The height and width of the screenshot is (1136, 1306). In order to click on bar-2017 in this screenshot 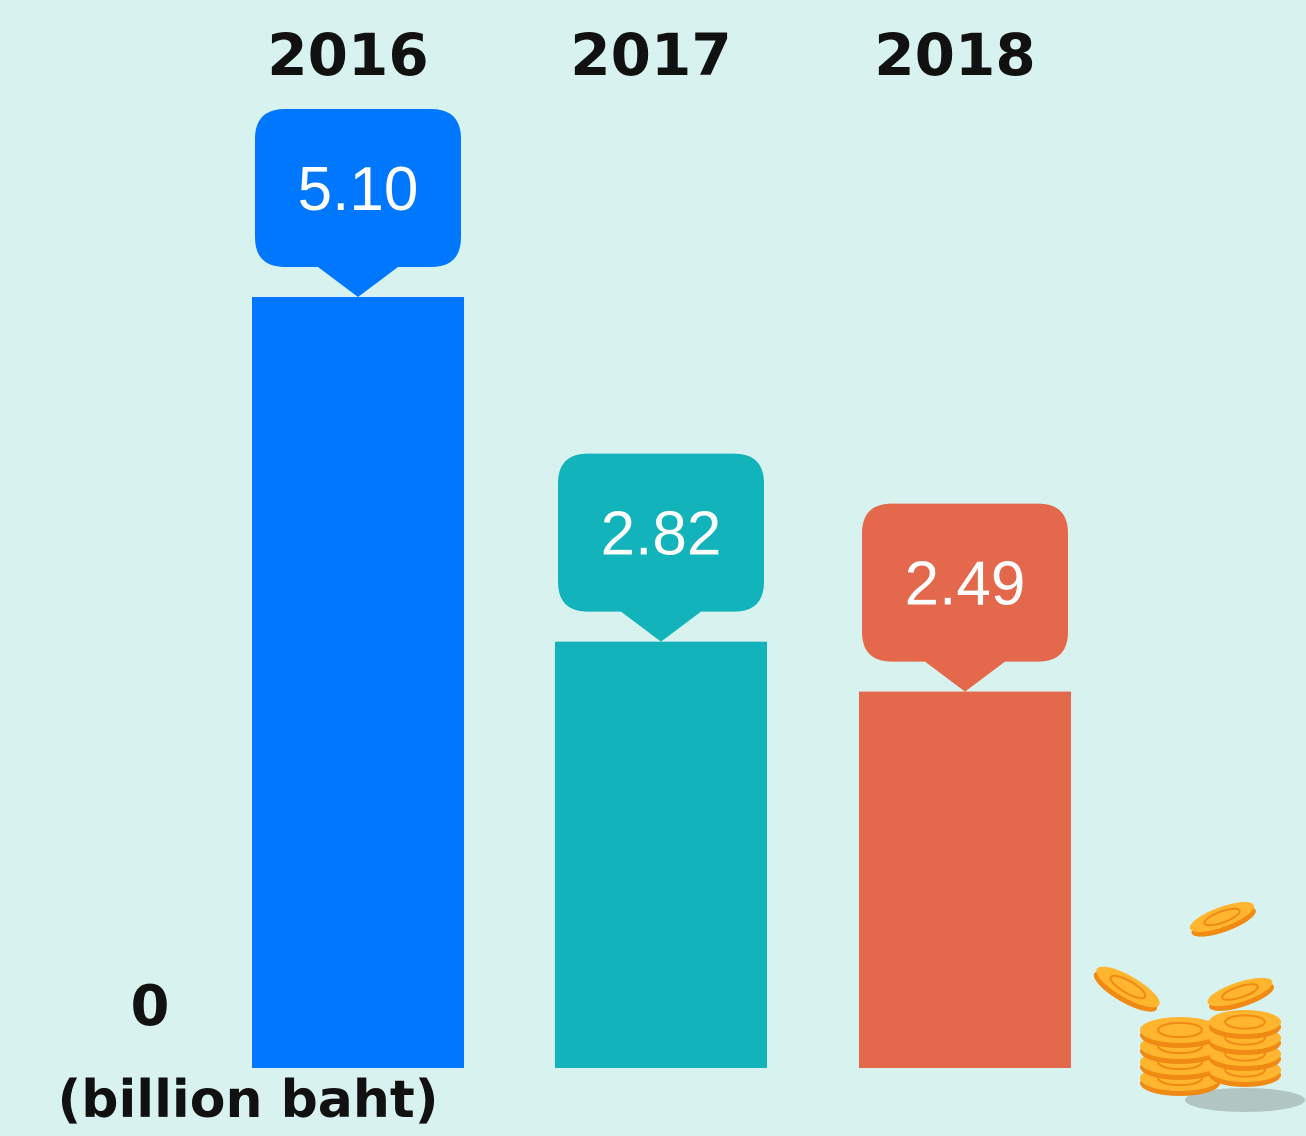, I will do `click(661, 854)`.